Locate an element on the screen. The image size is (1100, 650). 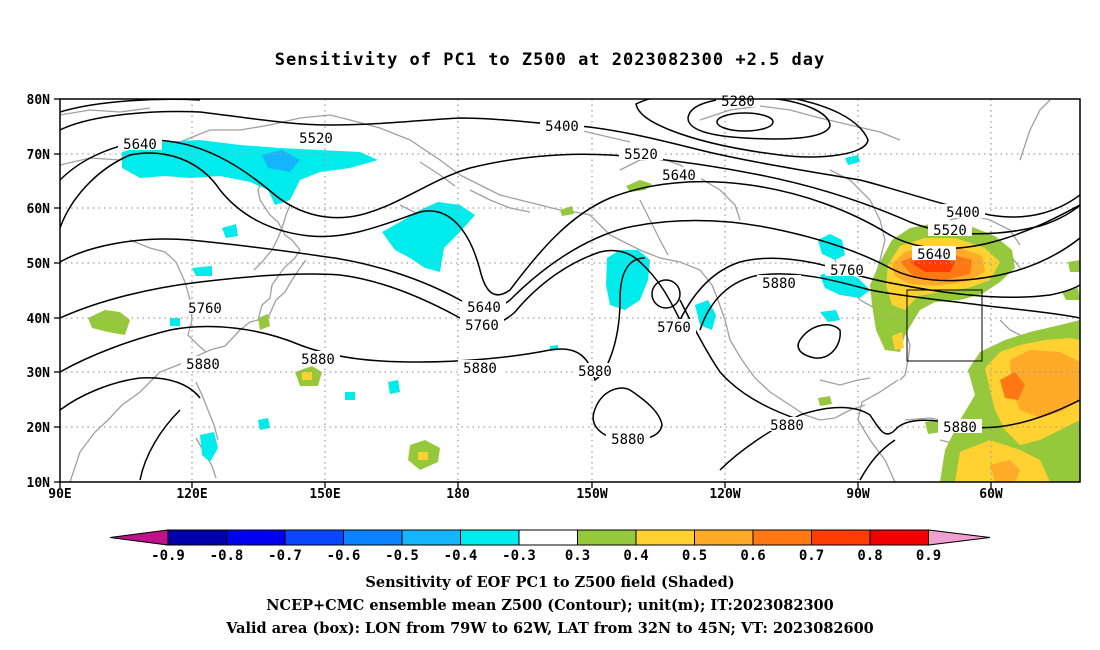
lat-tick-label: 40N is located at coordinates (39, 319).